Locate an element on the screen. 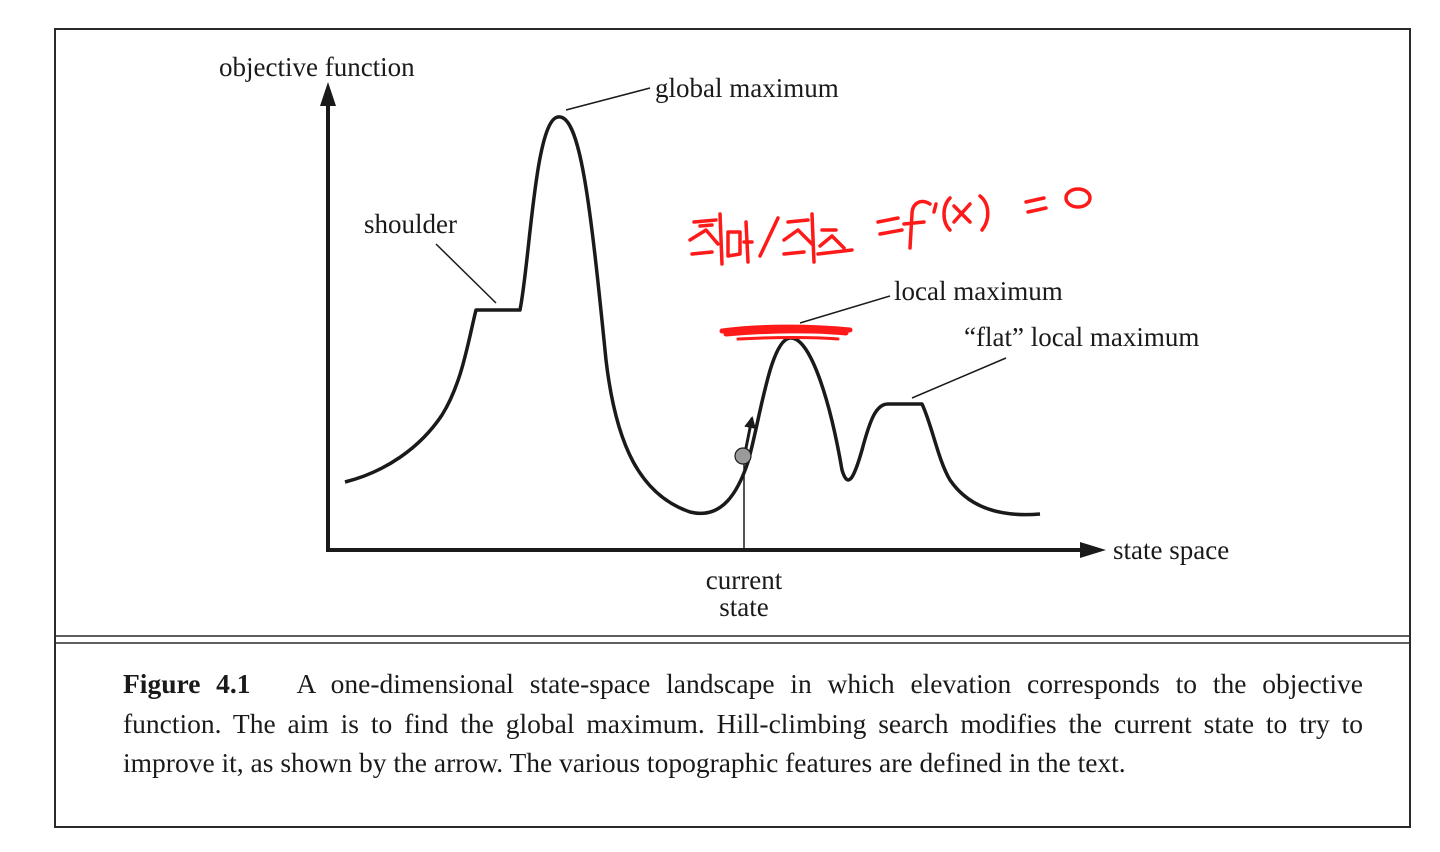 Image resolution: width=1440 pixels, height=852 pixels. figure-label: Figure 4.1 is located at coordinates (187, 683).